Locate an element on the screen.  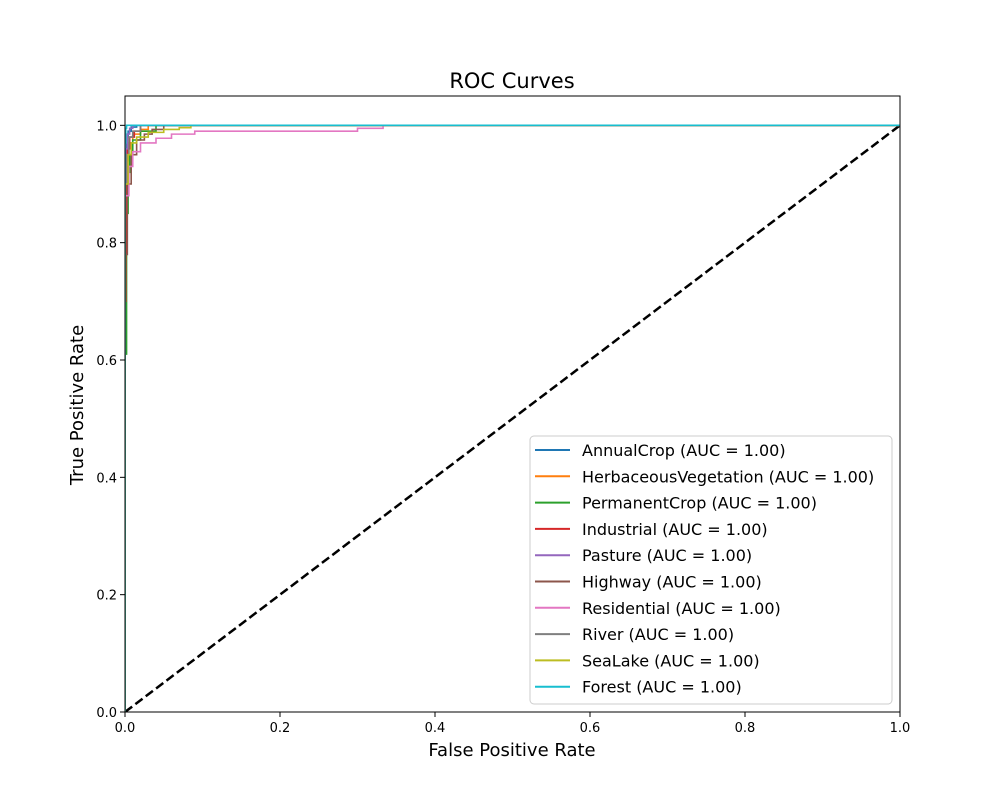
y-axis: 0.0 0.2 0.4 0.6 0.8 1.0 is located at coordinates (110, 420).